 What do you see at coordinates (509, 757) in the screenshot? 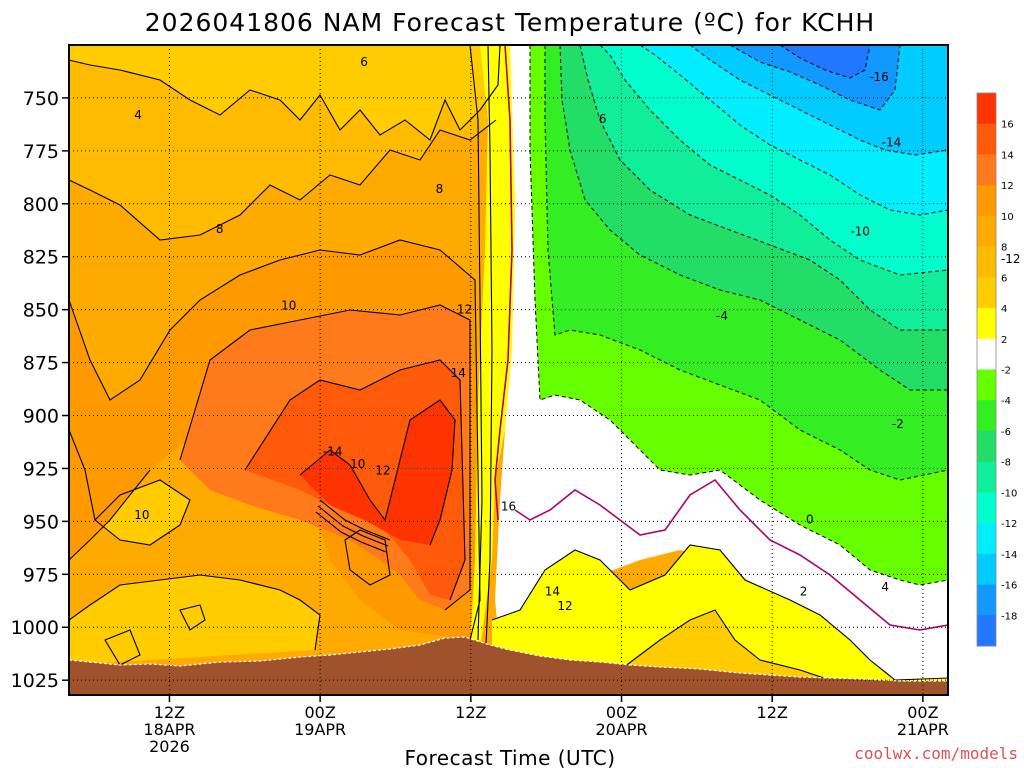
I see `x-axis-label: Forecast Time (UTC)` at bounding box center [509, 757].